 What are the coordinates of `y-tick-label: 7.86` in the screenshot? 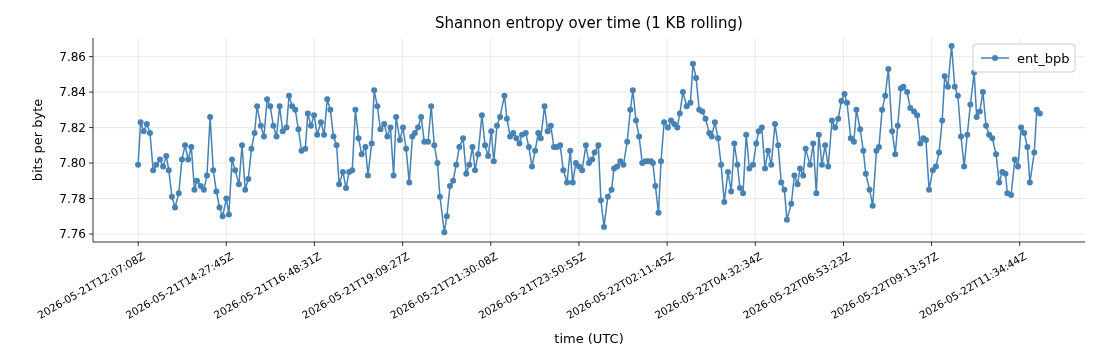 It's located at (72, 56).